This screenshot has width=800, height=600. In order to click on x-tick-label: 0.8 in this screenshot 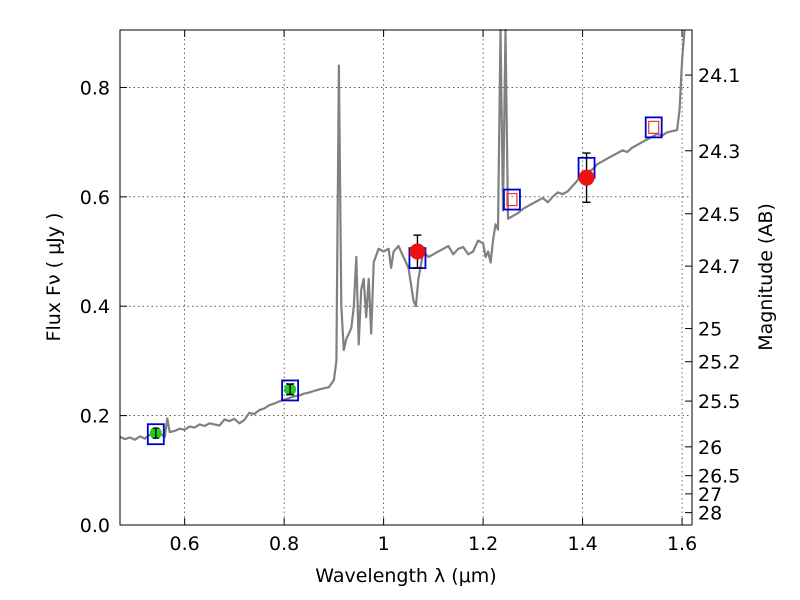, I will do `click(284, 544)`.